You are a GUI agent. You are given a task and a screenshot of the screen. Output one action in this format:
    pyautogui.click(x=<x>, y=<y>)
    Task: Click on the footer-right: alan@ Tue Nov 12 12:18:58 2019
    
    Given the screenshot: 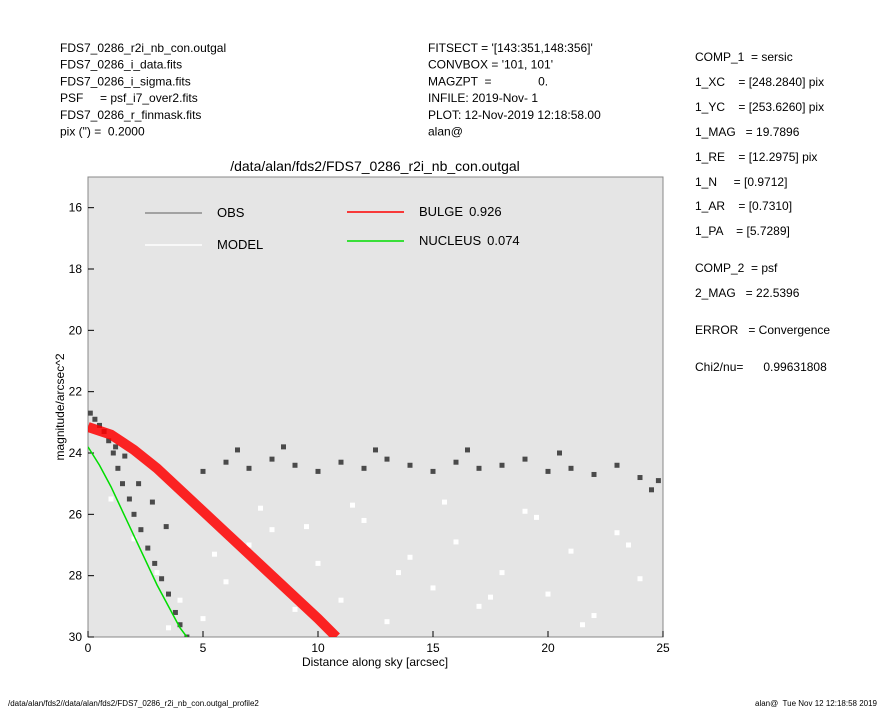 What is the action you would take?
    pyautogui.click(x=816, y=703)
    